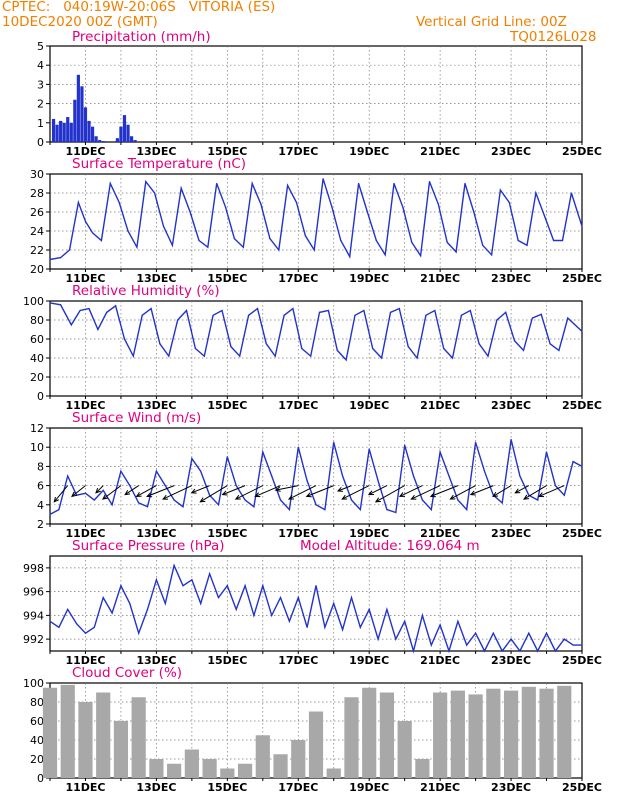  I want to click on y-tick-label: 24, so click(37, 231).